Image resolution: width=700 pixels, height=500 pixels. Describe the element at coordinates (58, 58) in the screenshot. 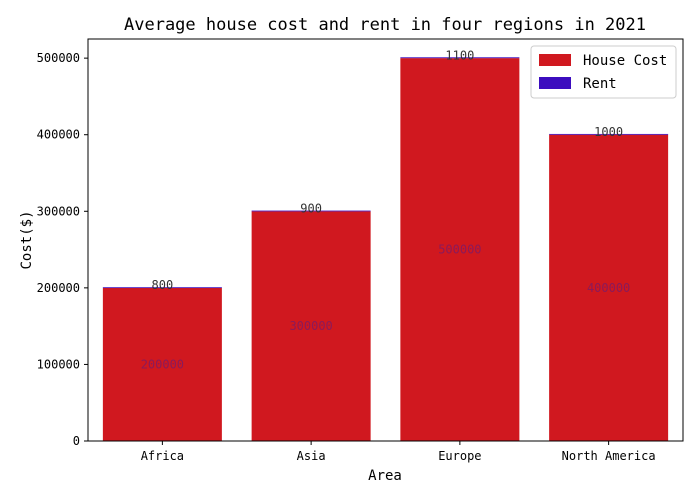

I see `y-tick-label: 500000` at that location.